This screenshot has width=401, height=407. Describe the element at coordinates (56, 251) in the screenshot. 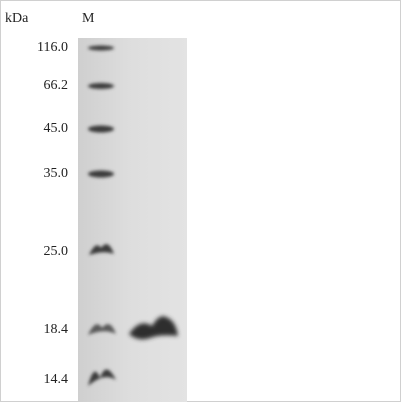

I see `marker-label: 25.0` at that location.